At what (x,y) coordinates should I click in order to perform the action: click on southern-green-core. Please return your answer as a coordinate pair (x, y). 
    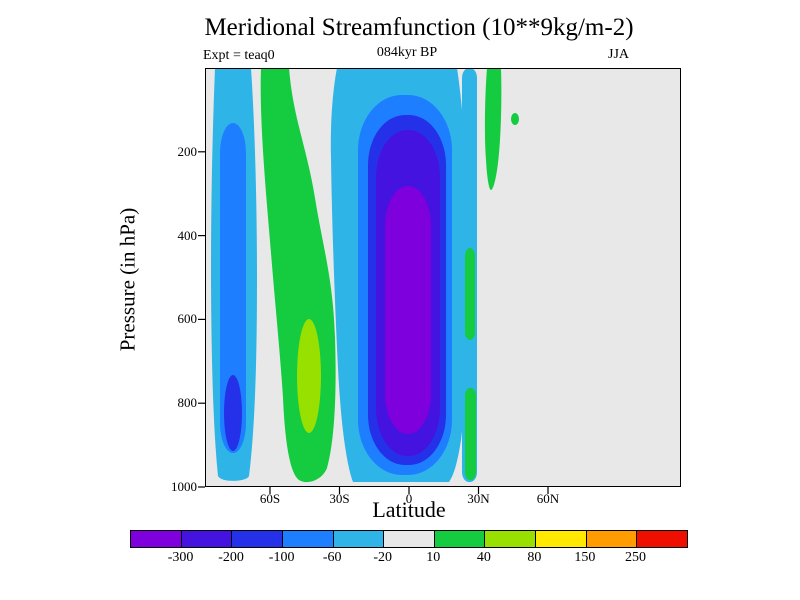
    Looking at the image, I should click on (309, 376).